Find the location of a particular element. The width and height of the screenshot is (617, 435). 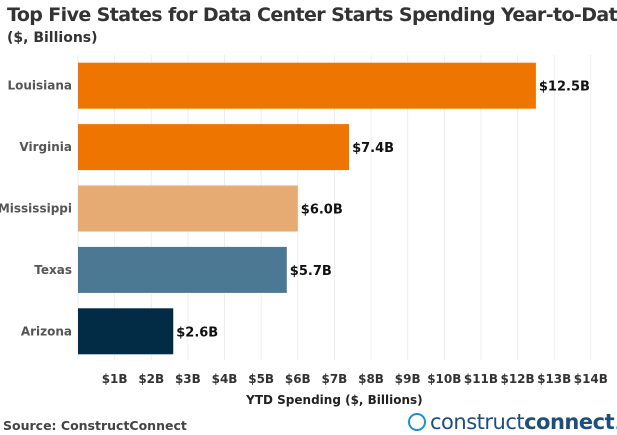

x-tick-label: $8B is located at coordinates (371, 379).